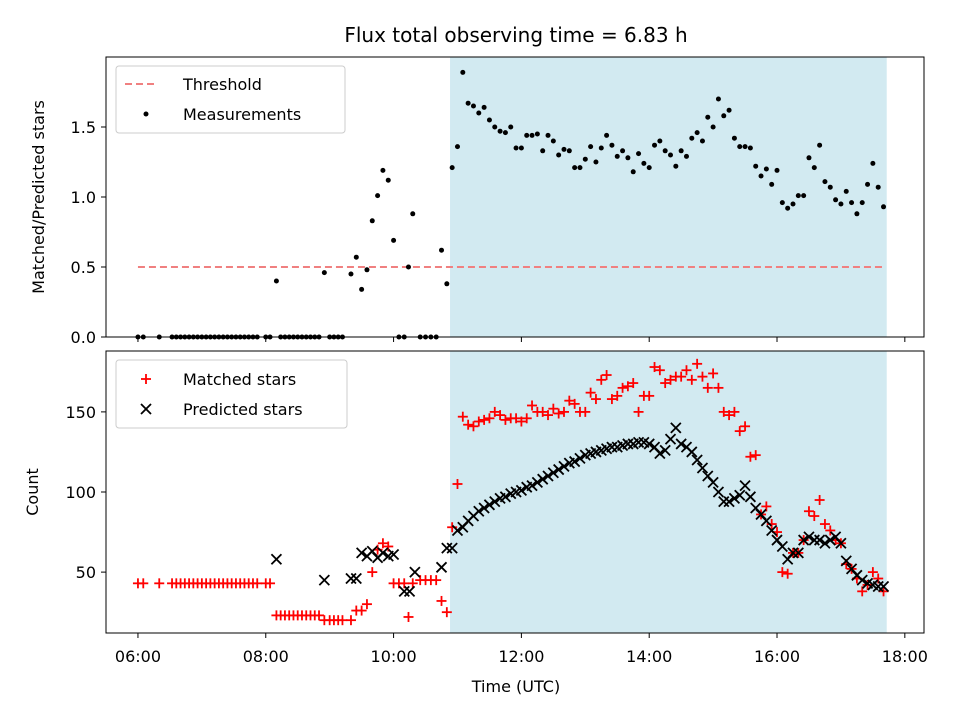 The width and height of the screenshot is (960, 720). Describe the element at coordinates (32, 492) in the screenshot. I see `bottom-y-axis-label: Count` at that location.